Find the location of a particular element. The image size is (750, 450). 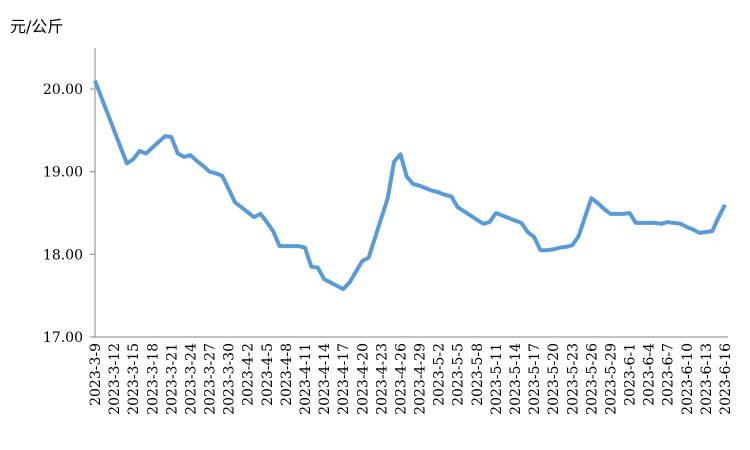

x-tick-label: 2023-4-5 is located at coordinates (268, 374).